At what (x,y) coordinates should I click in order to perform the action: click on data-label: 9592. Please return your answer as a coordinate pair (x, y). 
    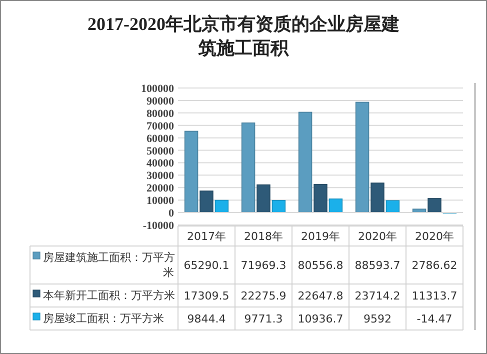
    Looking at the image, I should click on (378, 319).